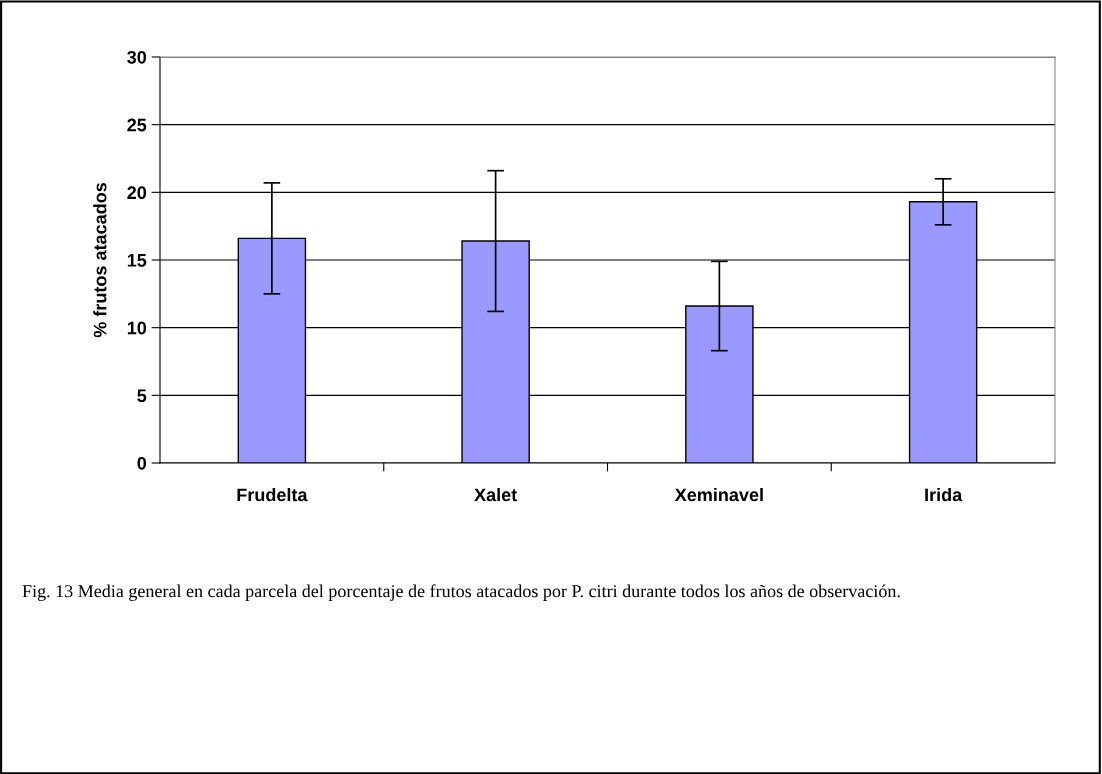 The image size is (1102, 774). I want to click on y-tick-label: 20, so click(137, 193).